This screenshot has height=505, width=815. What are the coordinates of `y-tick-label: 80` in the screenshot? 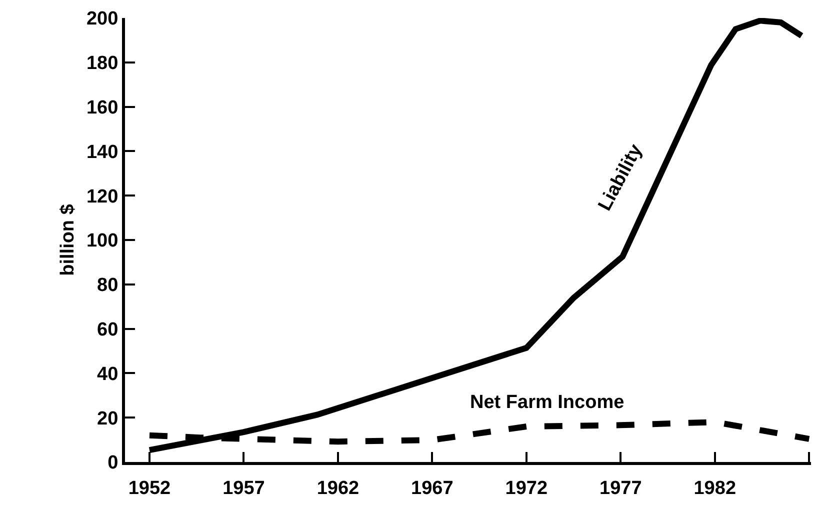 It's located at (107, 285).